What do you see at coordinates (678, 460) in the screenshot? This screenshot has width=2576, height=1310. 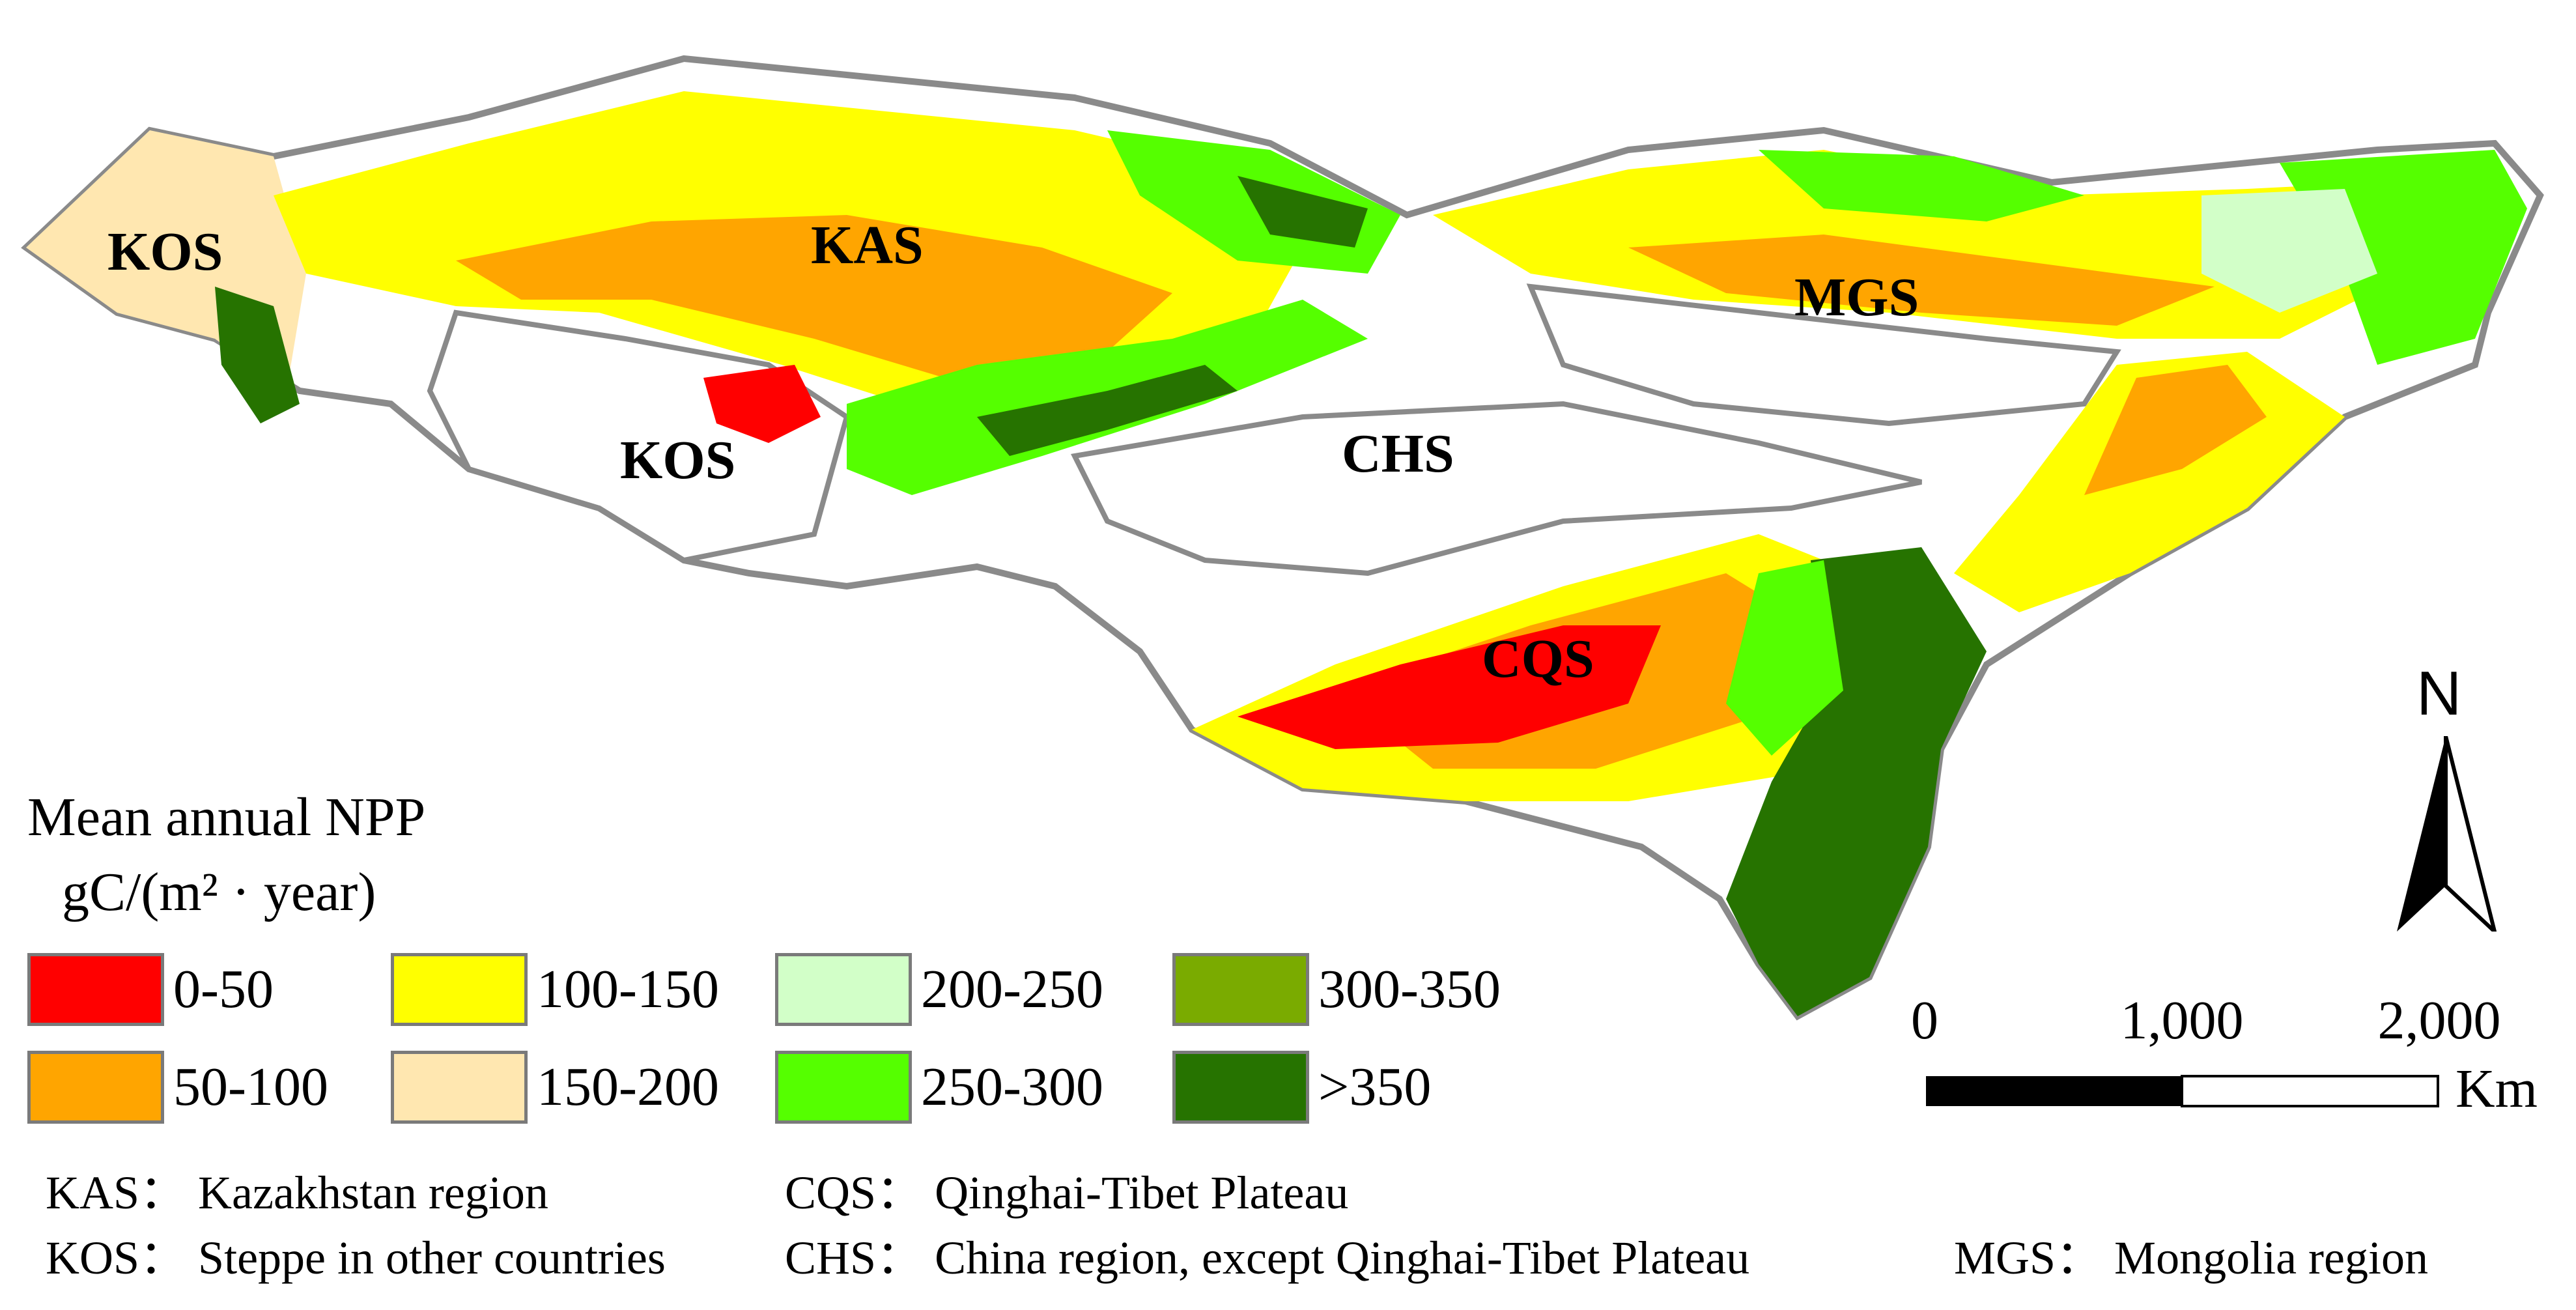 I see `region-label-kos-central: KOS` at bounding box center [678, 460].